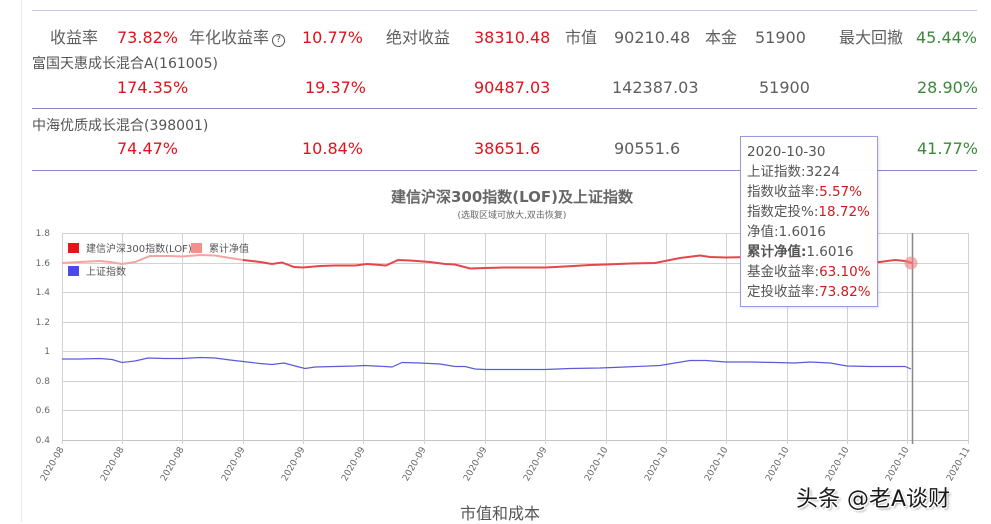 The image size is (991, 524). Describe the element at coordinates (47, 352) in the screenshot. I see `svg-text: 1` at that location.